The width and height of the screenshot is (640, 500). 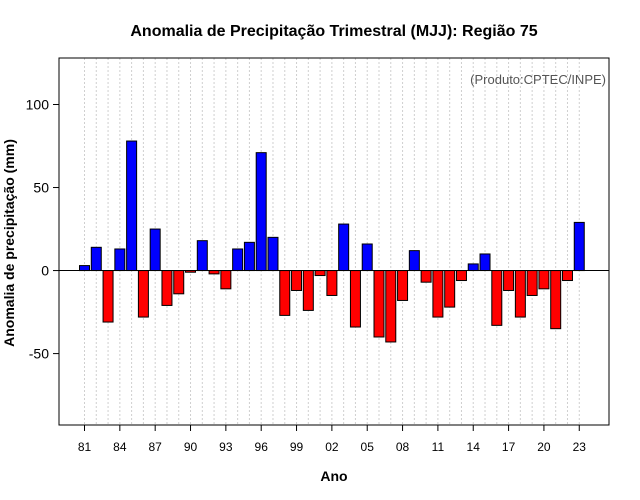 What do you see at coordinates (426, 276) in the screenshot?
I see `bar-2010` at bounding box center [426, 276].